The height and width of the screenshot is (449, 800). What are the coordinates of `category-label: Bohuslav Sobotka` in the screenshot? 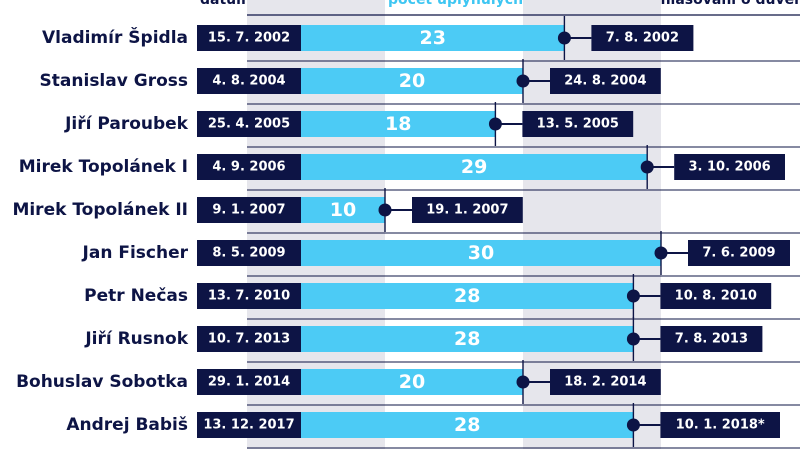 It's located at (102, 382).